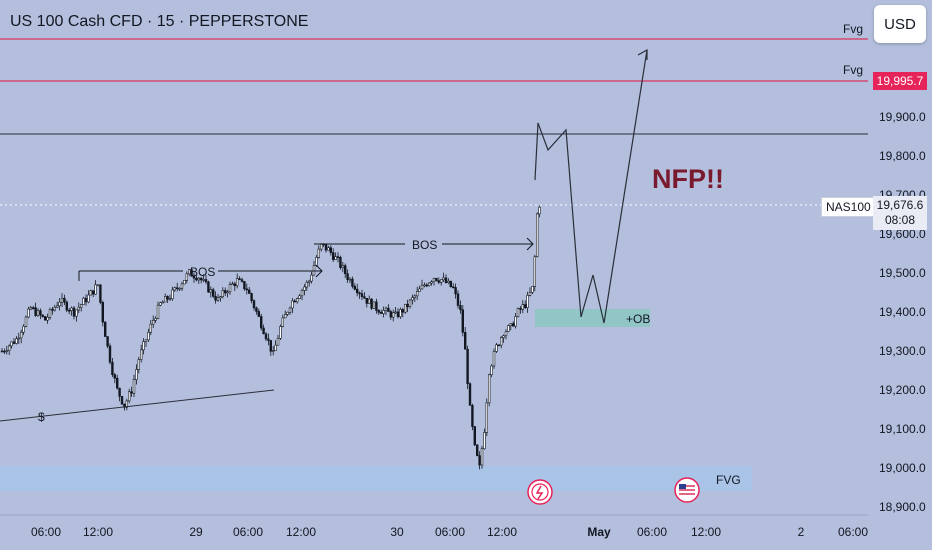 The height and width of the screenshot is (550, 932). What do you see at coordinates (902, 117) in the screenshot?
I see `price-tick-label: 19,900.0` at bounding box center [902, 117].